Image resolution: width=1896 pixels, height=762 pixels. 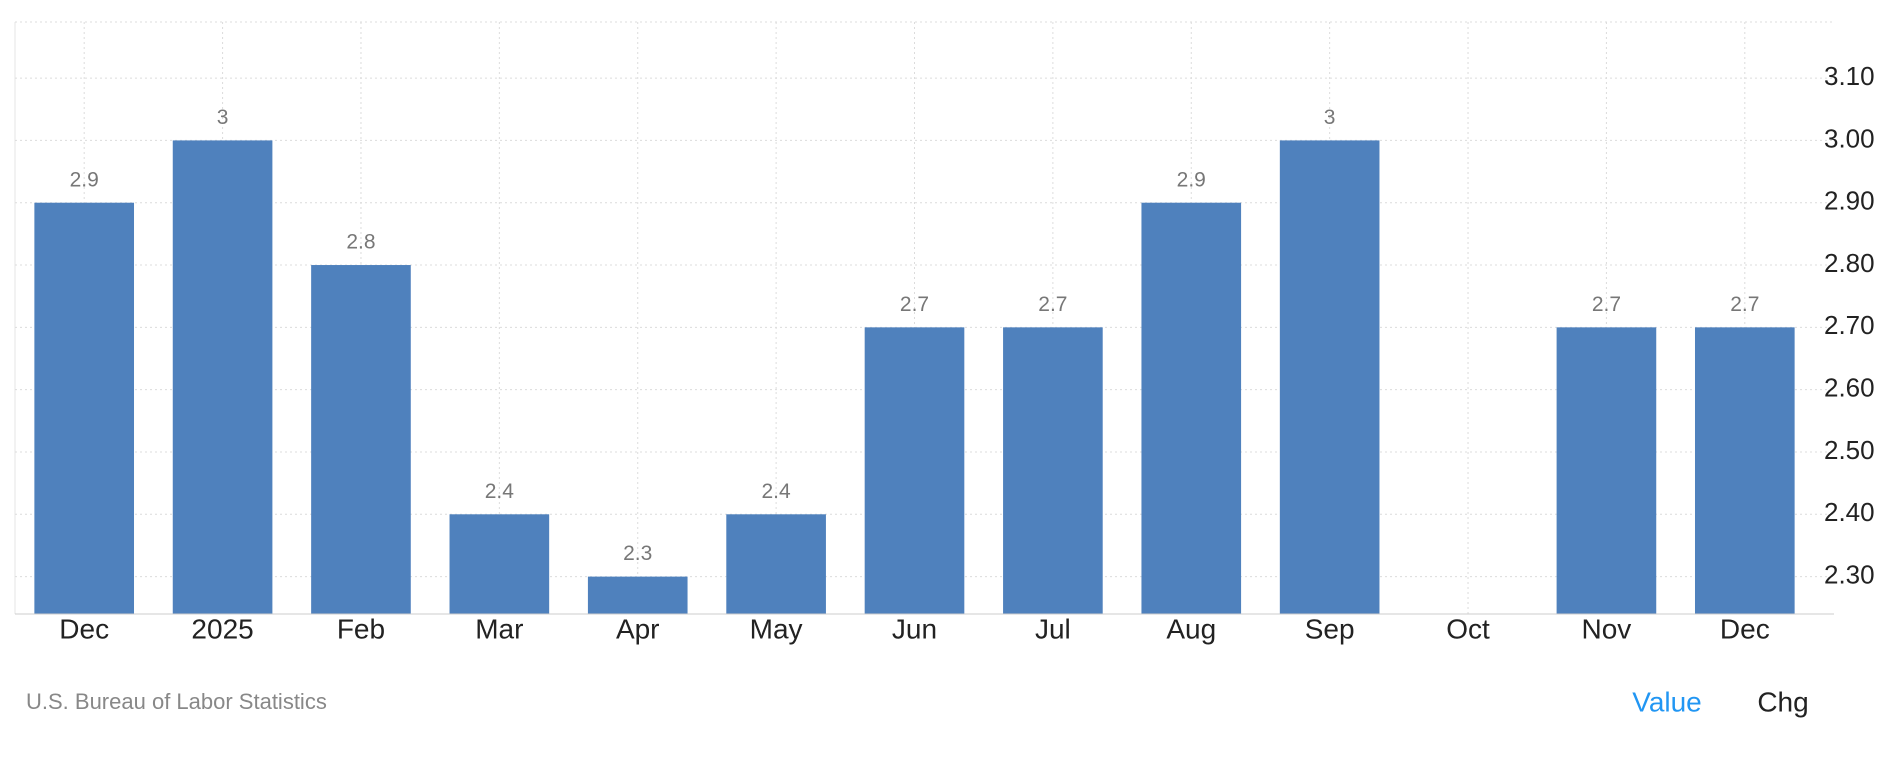 I want to click on y-tick-label: 3.00, so click(x=1849, y=138).